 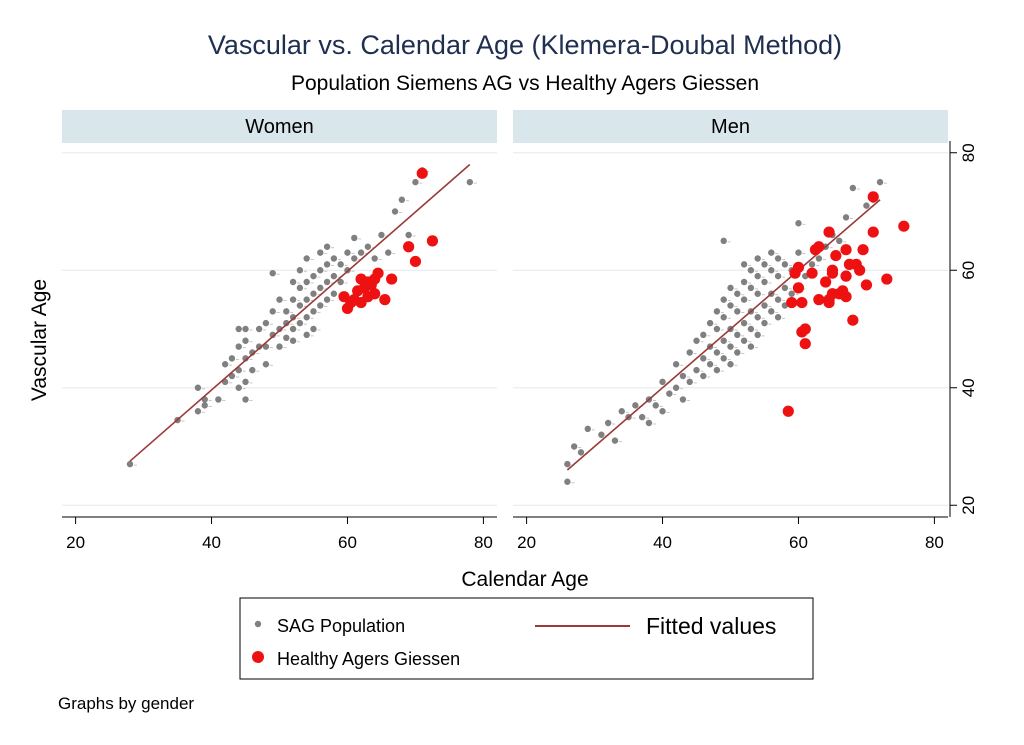 I want to click on graphs-by-note: Graphs by gender, so click(x=126, y=703).